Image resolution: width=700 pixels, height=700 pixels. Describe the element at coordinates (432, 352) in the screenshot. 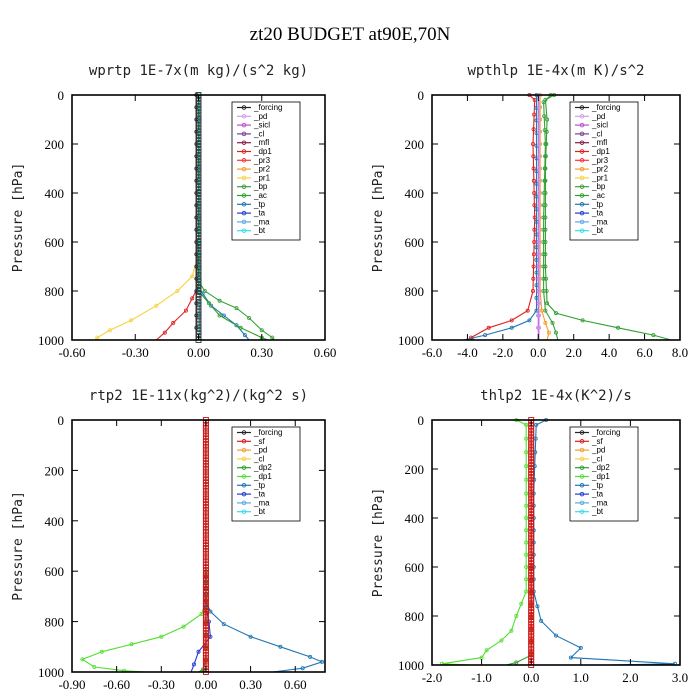

I see `x-tick-label: -6.0` at that location.